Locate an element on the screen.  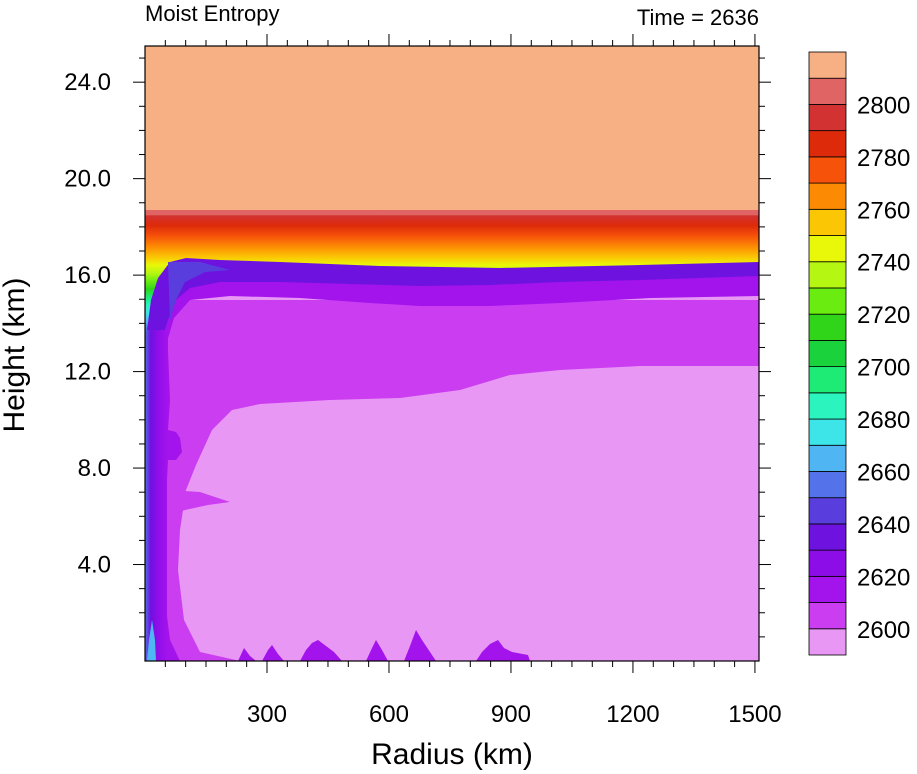
colorbar-tick-label: 2740 is located at coordinates (883, 263).